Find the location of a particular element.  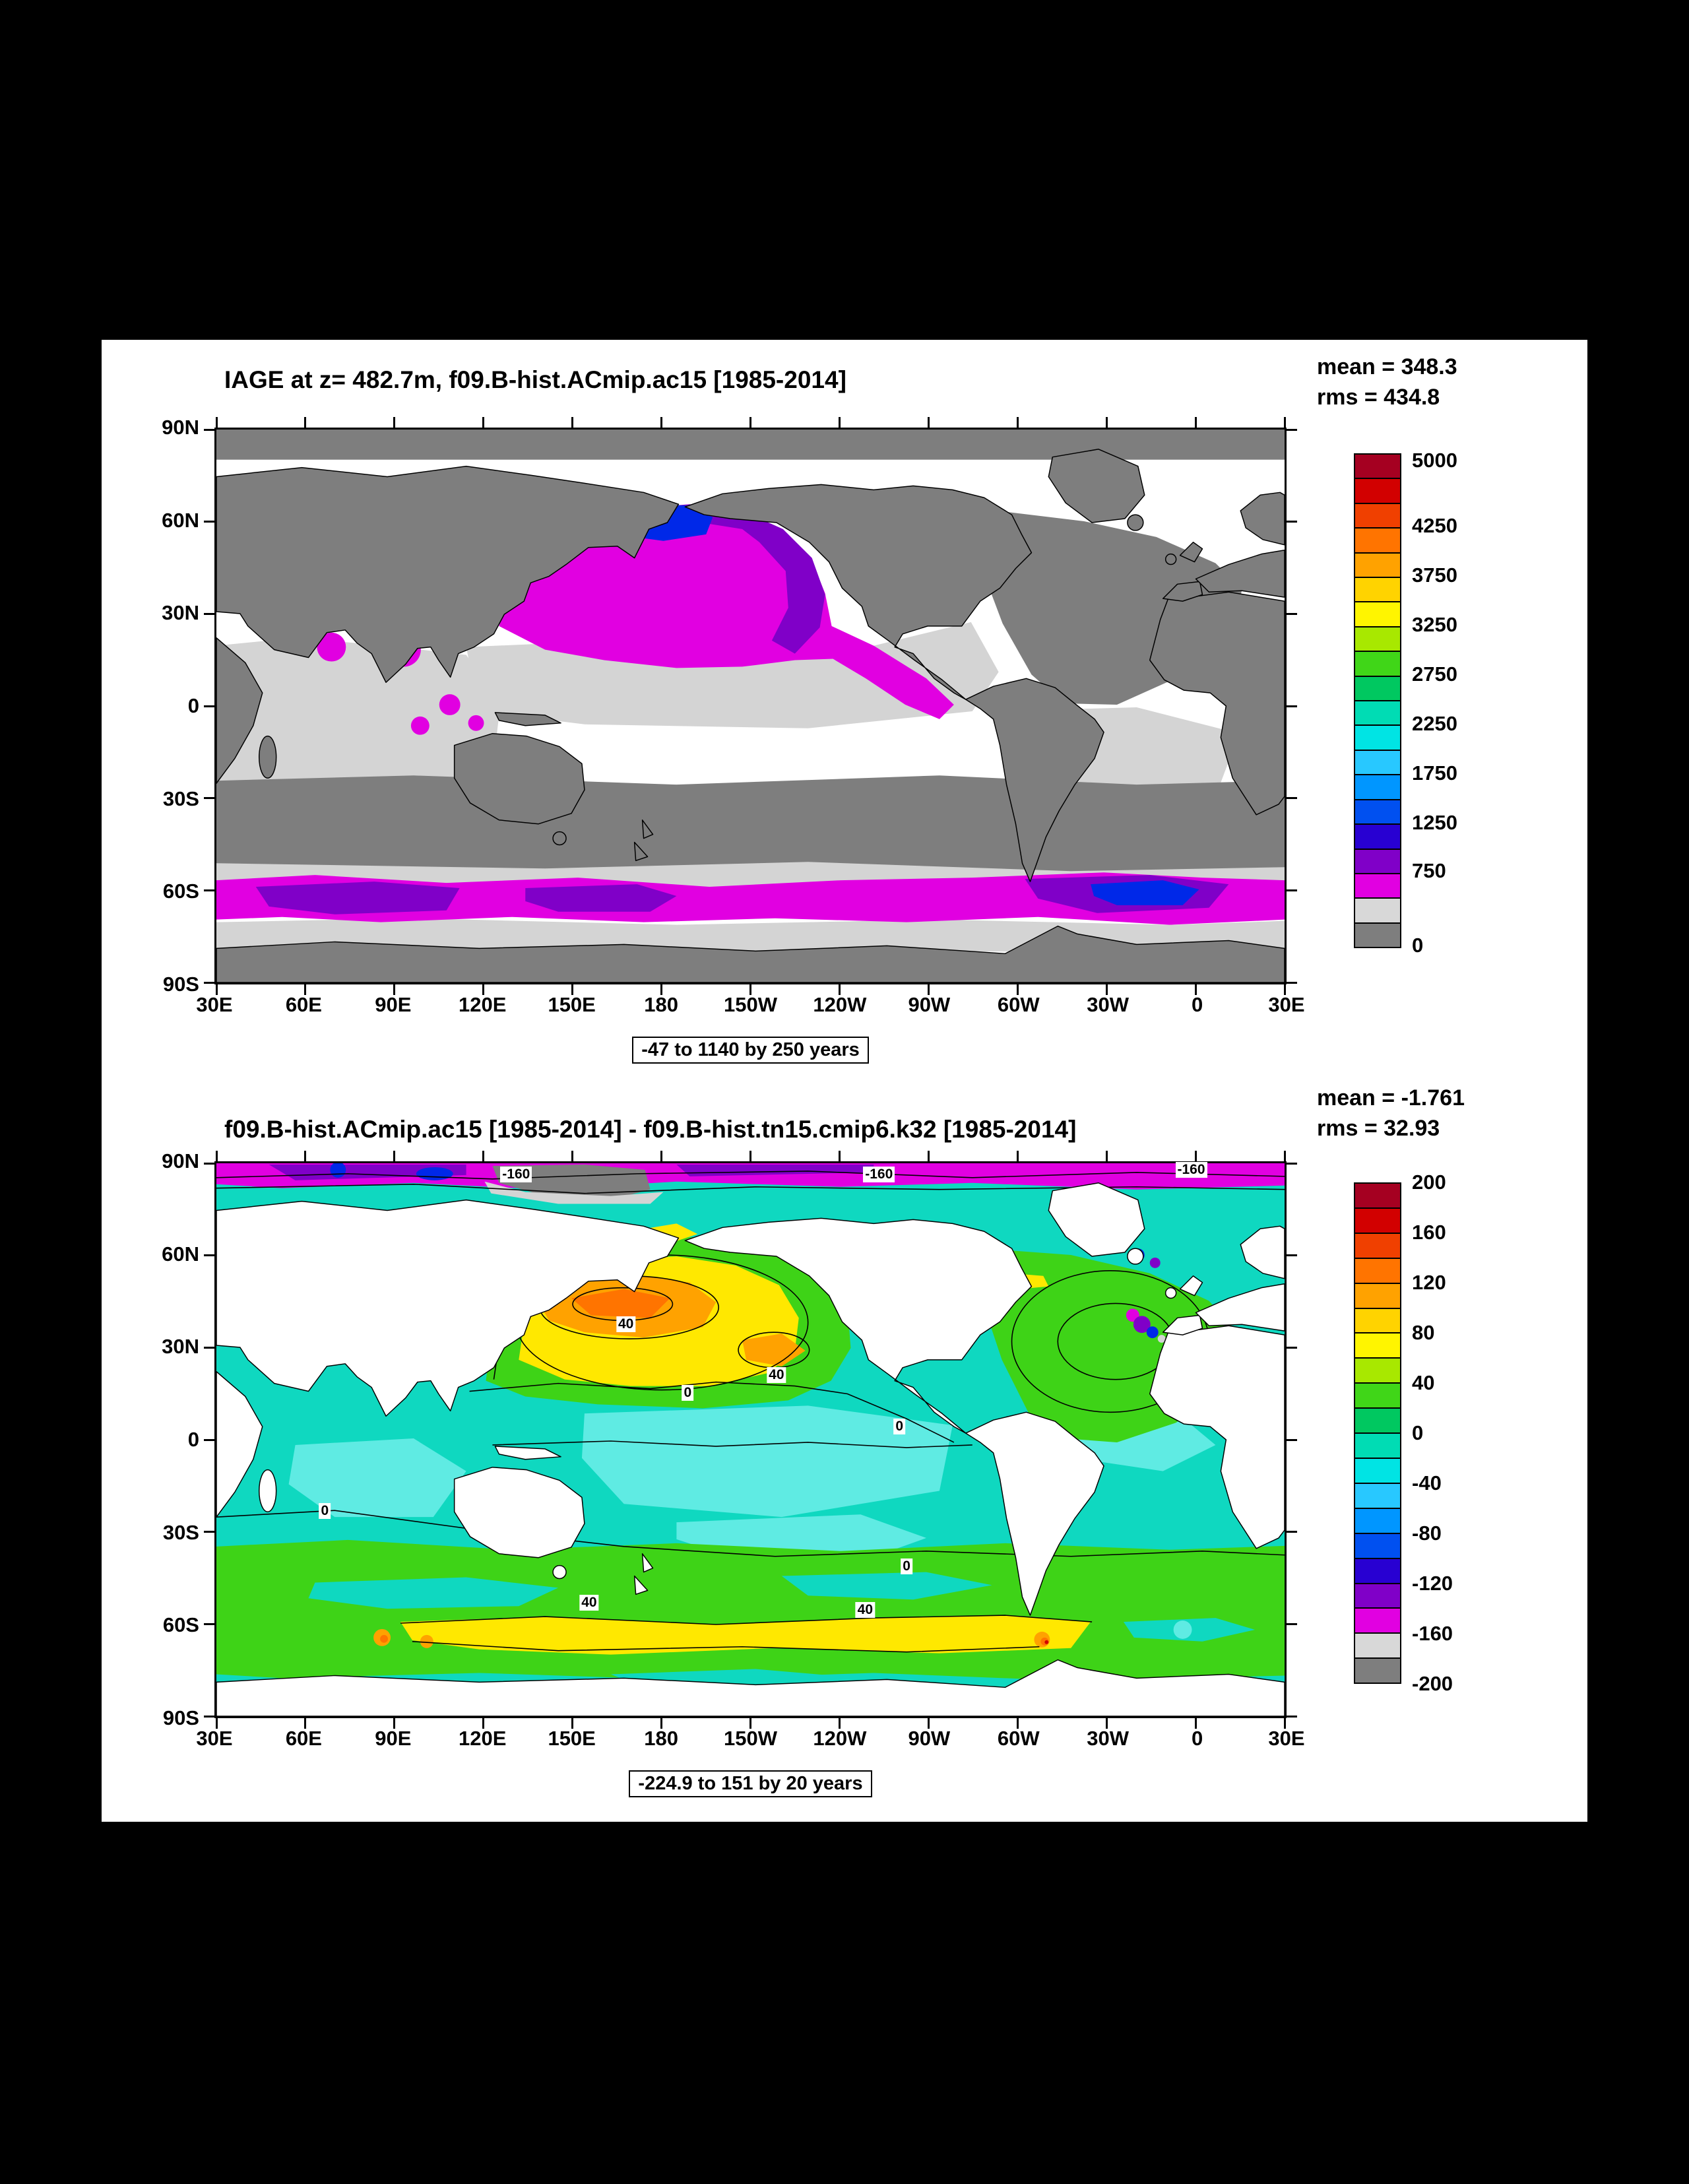

lon-tick-label: 60W is located at coordinates (1018, 1738).